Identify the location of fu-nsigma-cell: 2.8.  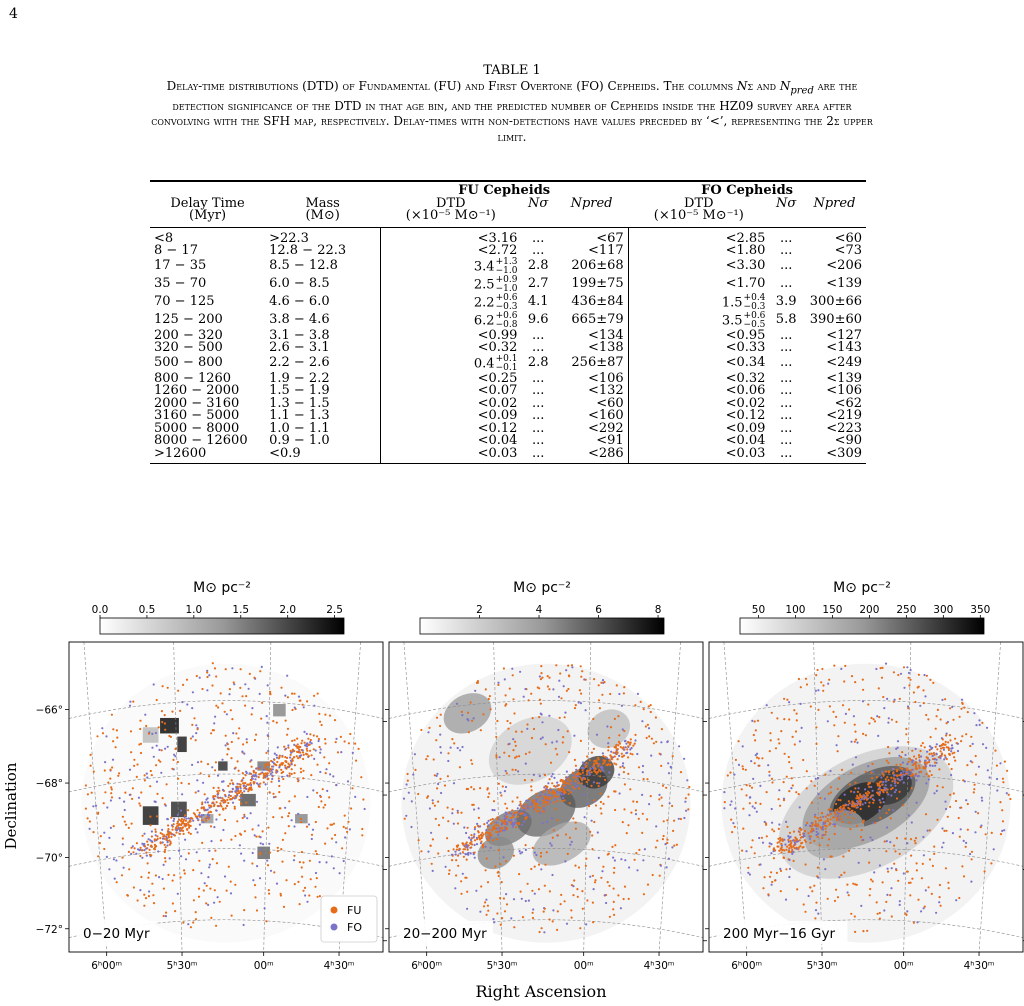
(538, 363).